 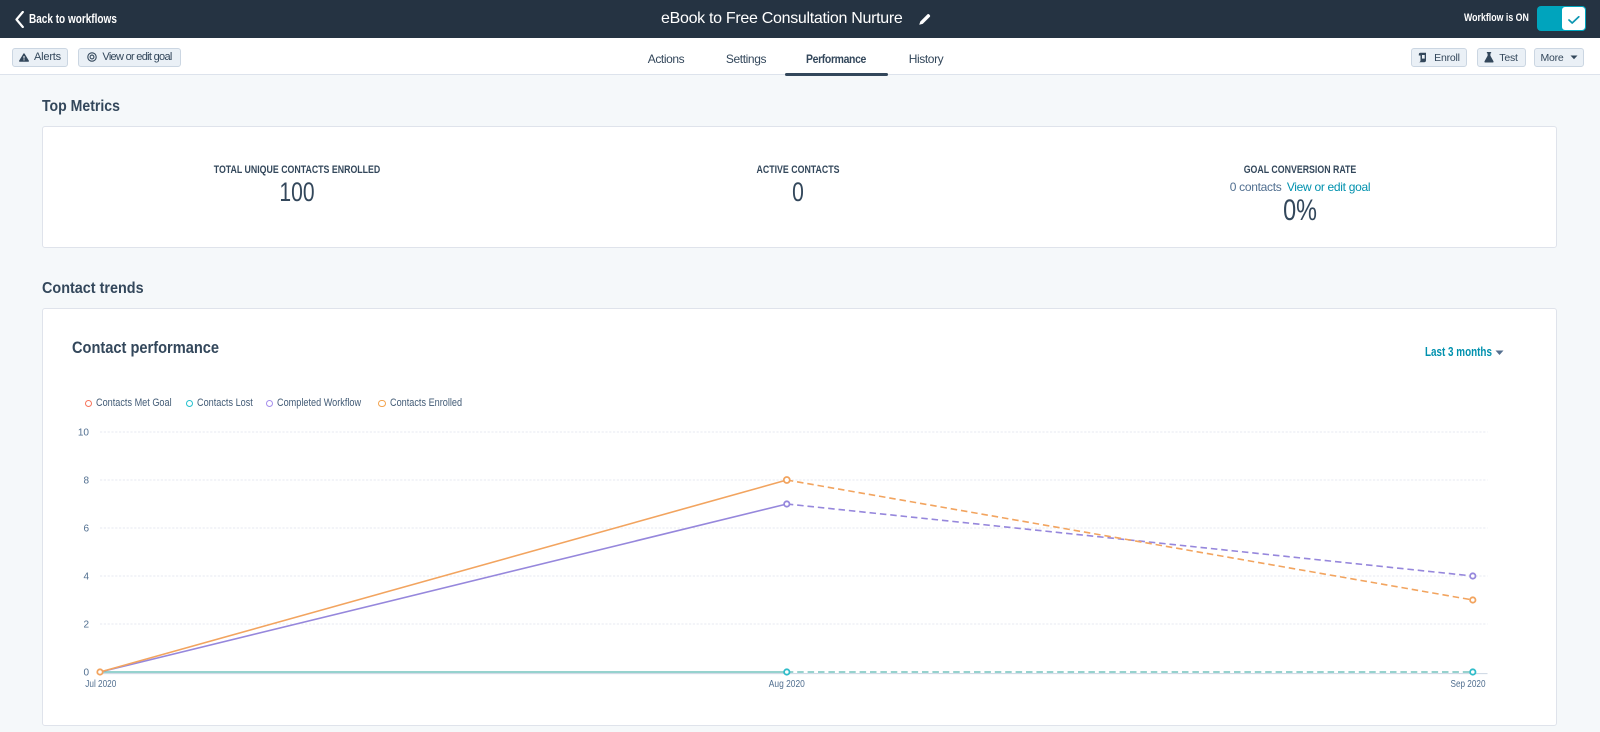 I want to click on svg-text: 2, so click(x=86, y=625).